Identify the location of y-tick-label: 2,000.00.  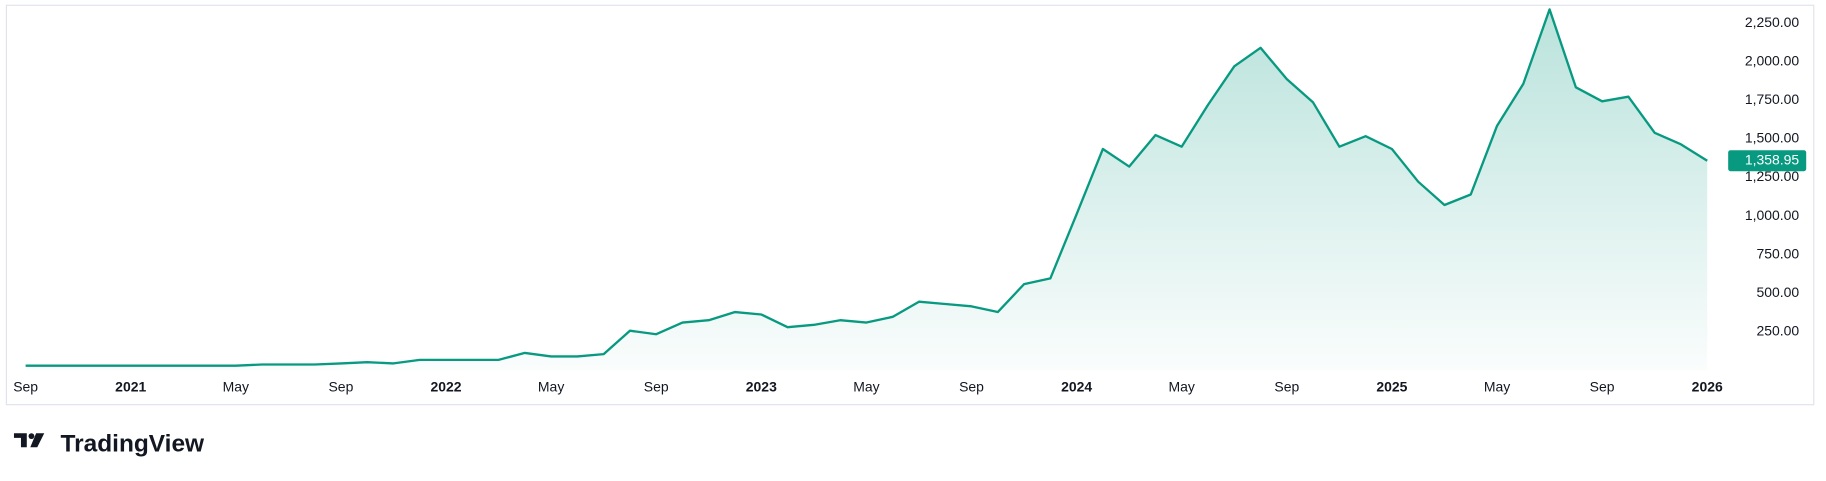
(1772, 61).